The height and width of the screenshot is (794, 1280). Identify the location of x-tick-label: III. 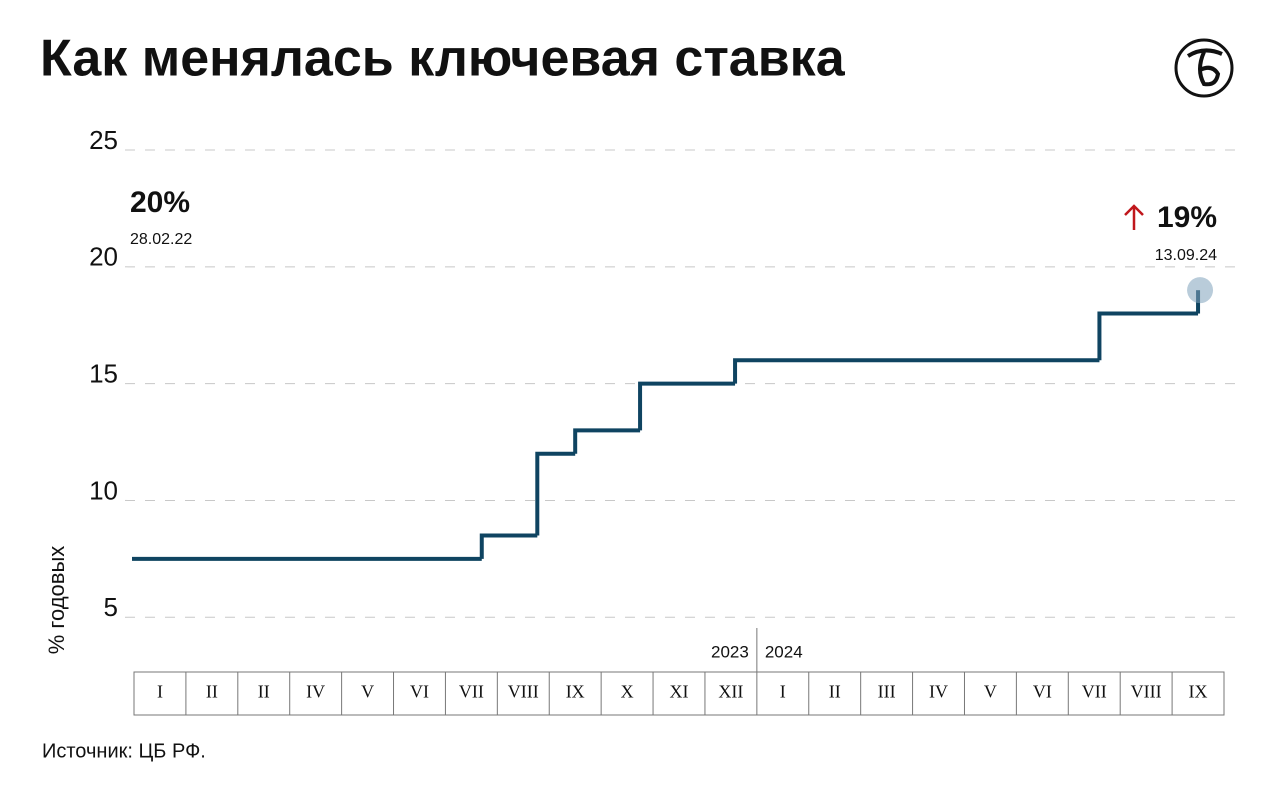
(887, 692).